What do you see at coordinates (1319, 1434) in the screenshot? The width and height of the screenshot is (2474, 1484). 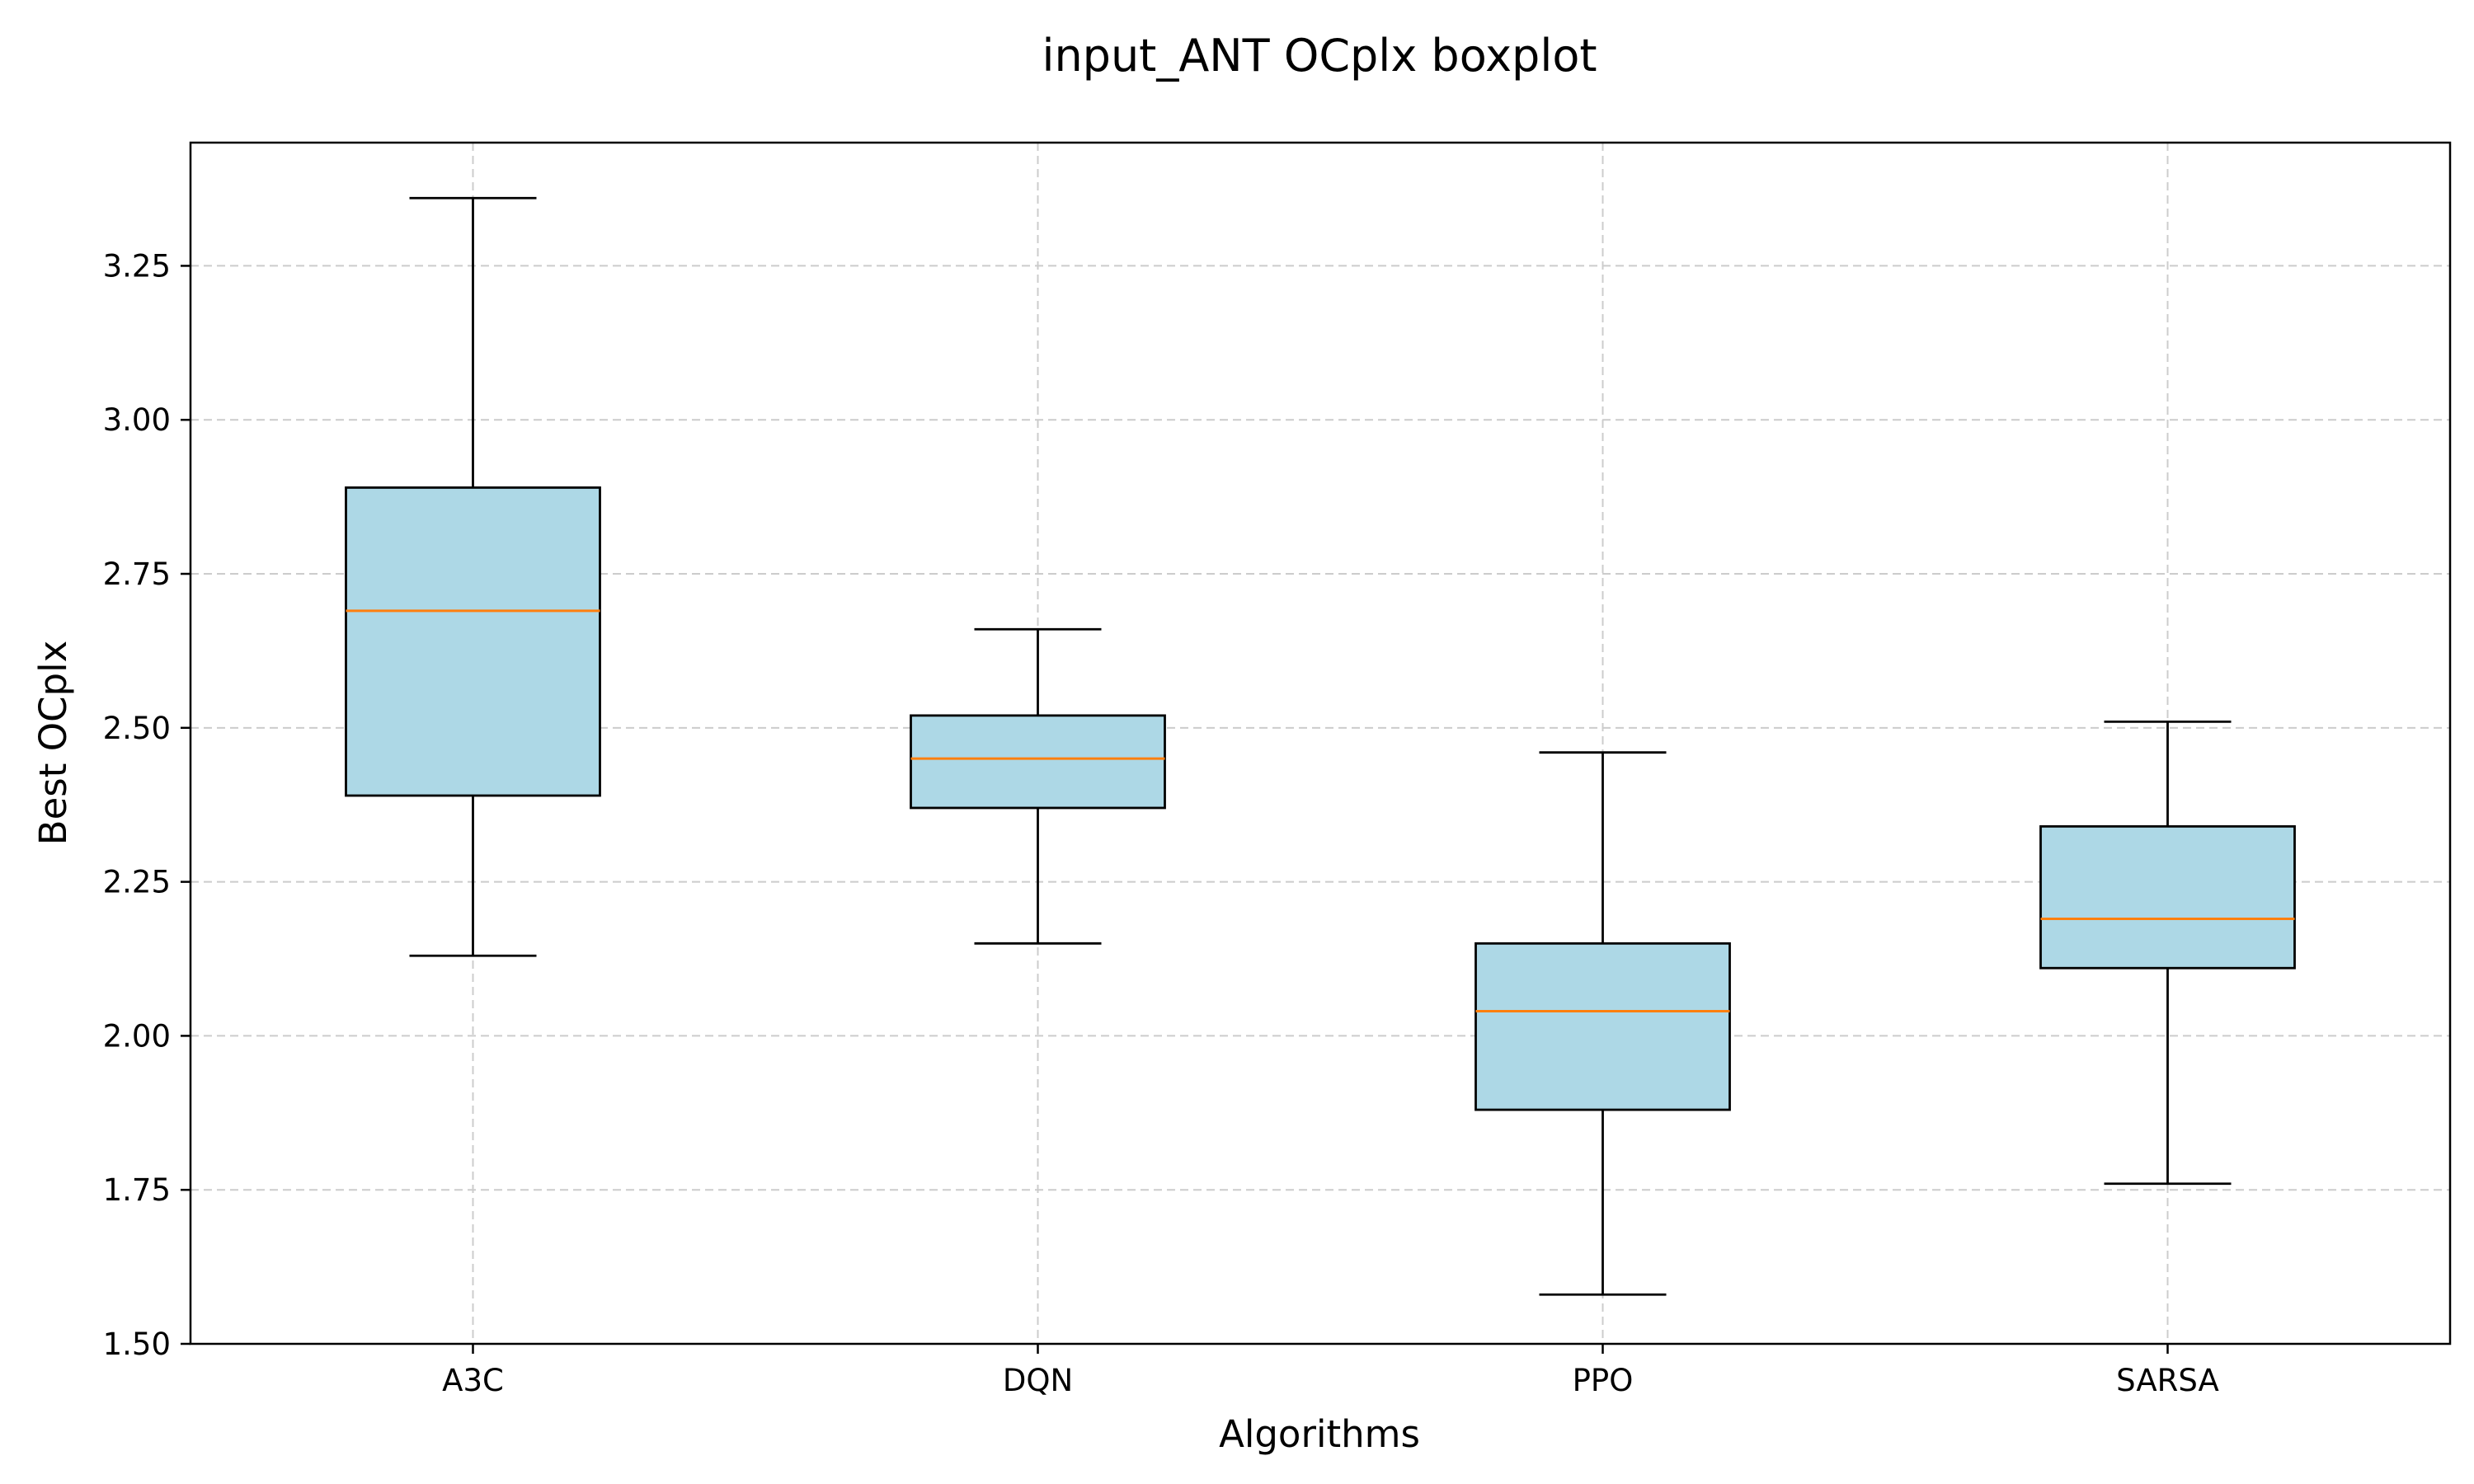 I see `x-axis-title: Algorithms` at bounding box center [1319, 1434].